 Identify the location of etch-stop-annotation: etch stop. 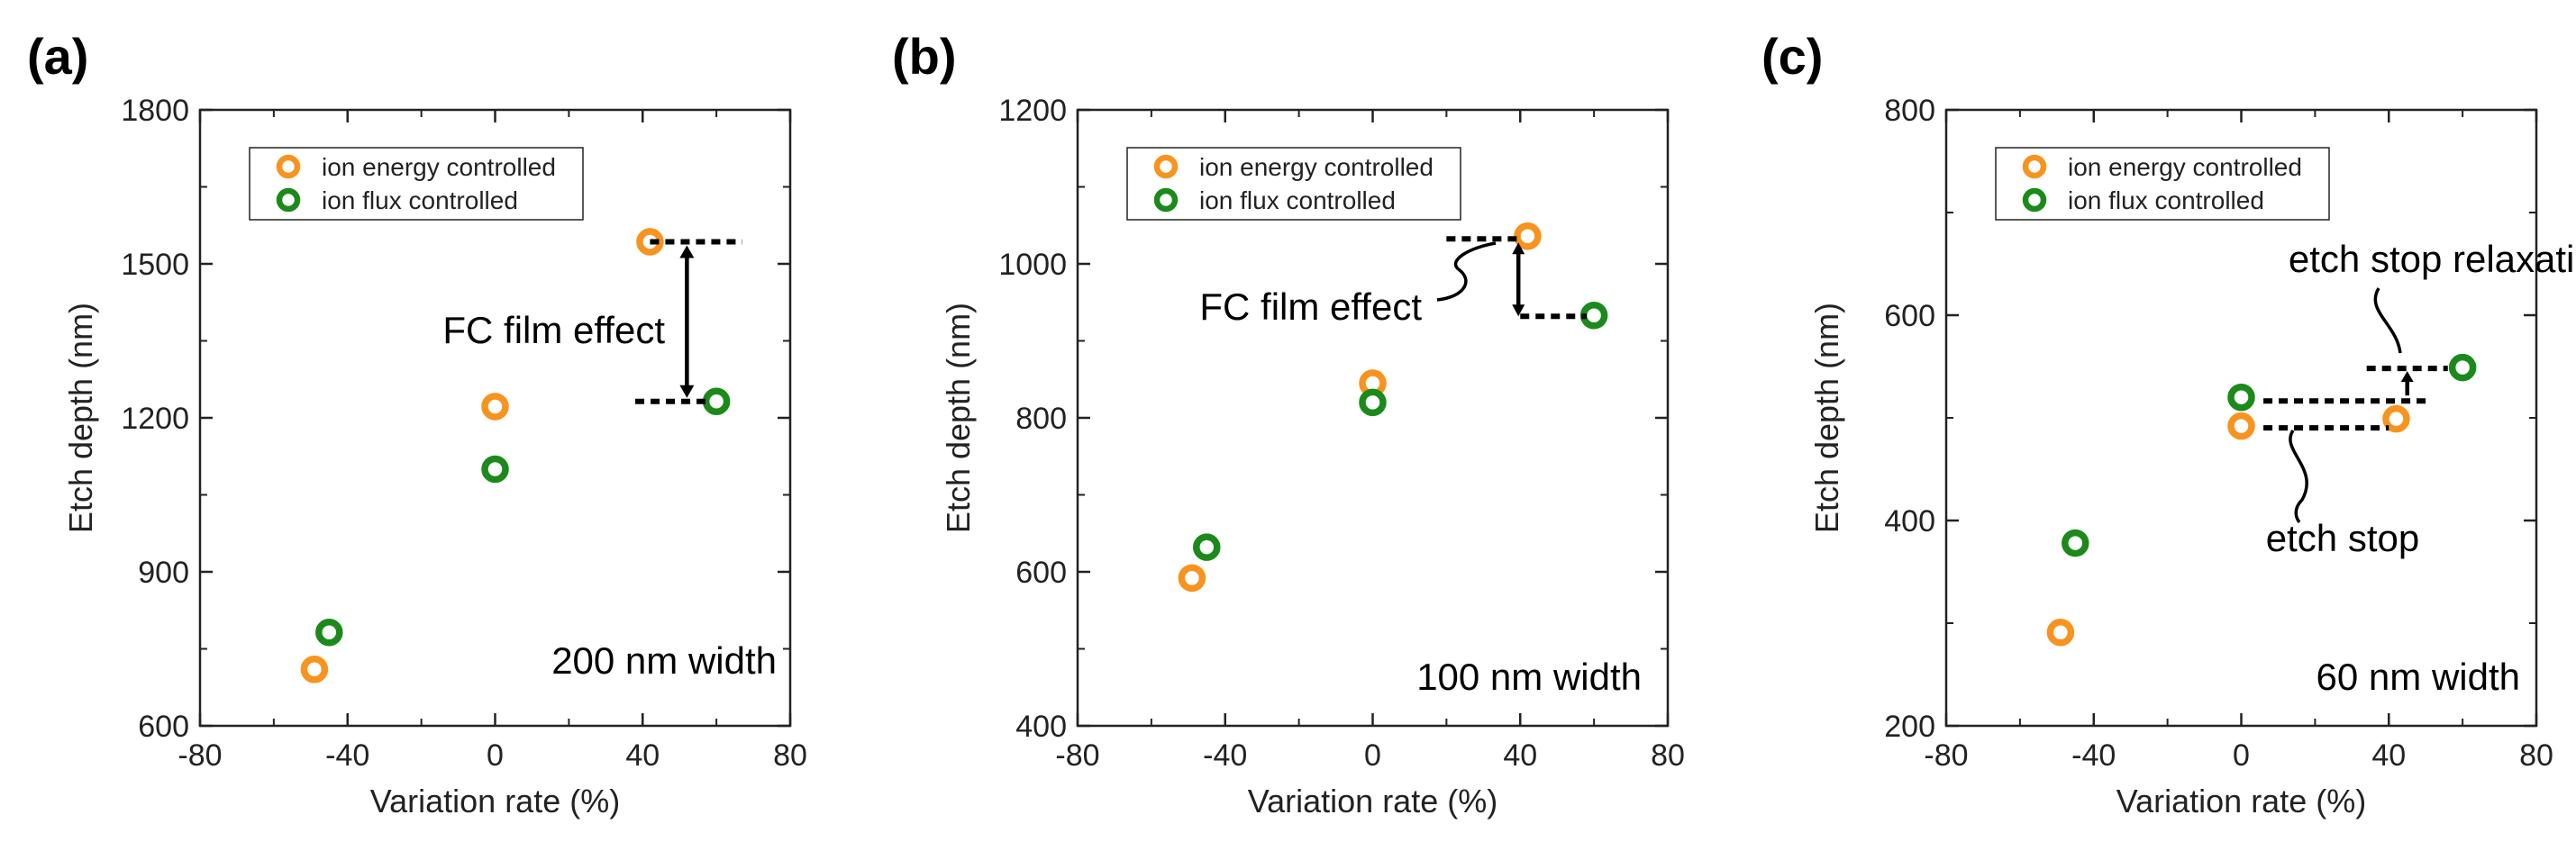
(2342, 538).